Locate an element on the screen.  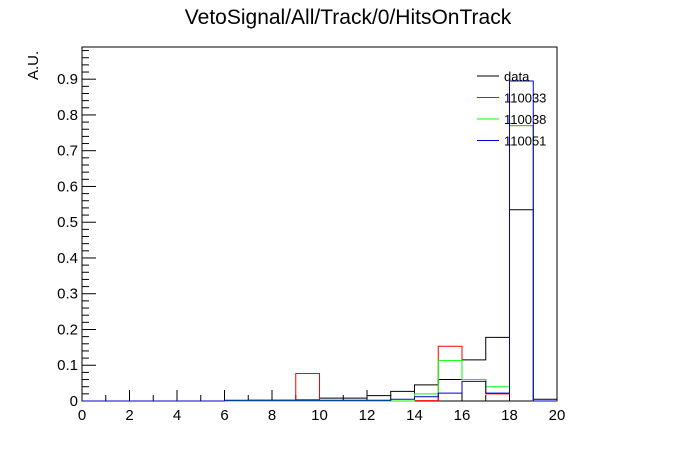
legend-label-110038: 110038 is located at coordinates (525, 119).